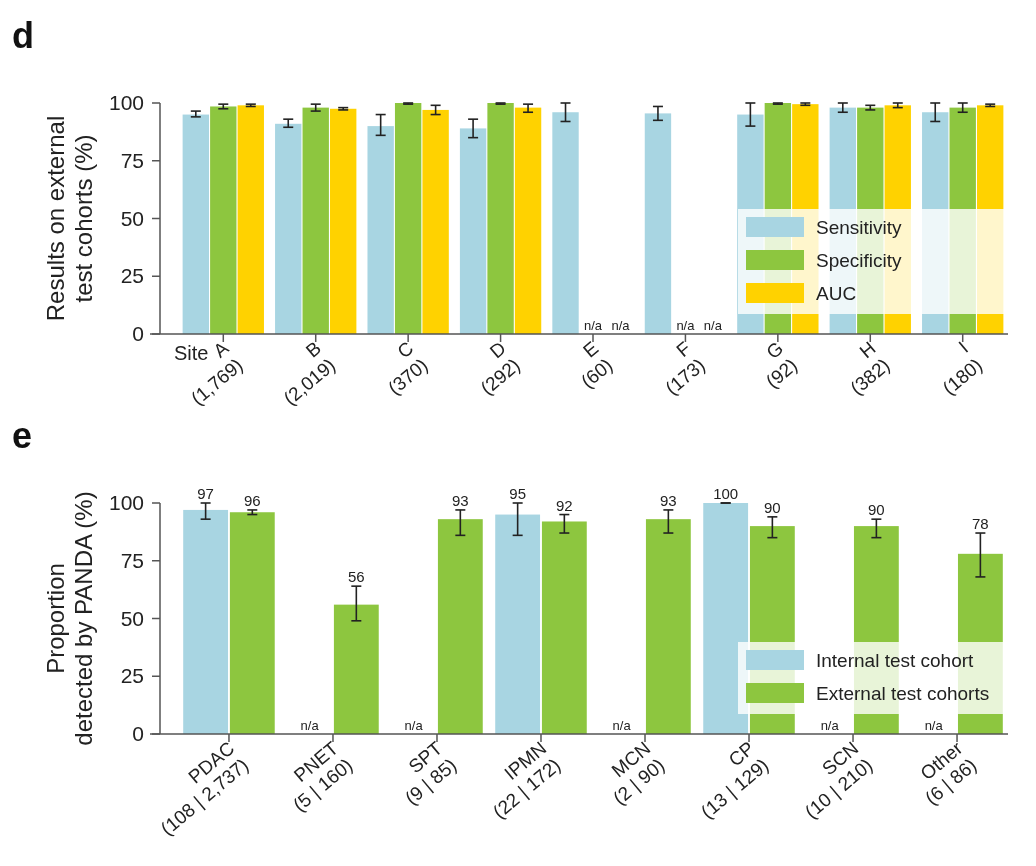 The height and width of the screenshot is (866, 1036). What do you see at coordinates (726, 493) in the screenshot?
I see `data-label: 100` at bounding box center [726, 493].